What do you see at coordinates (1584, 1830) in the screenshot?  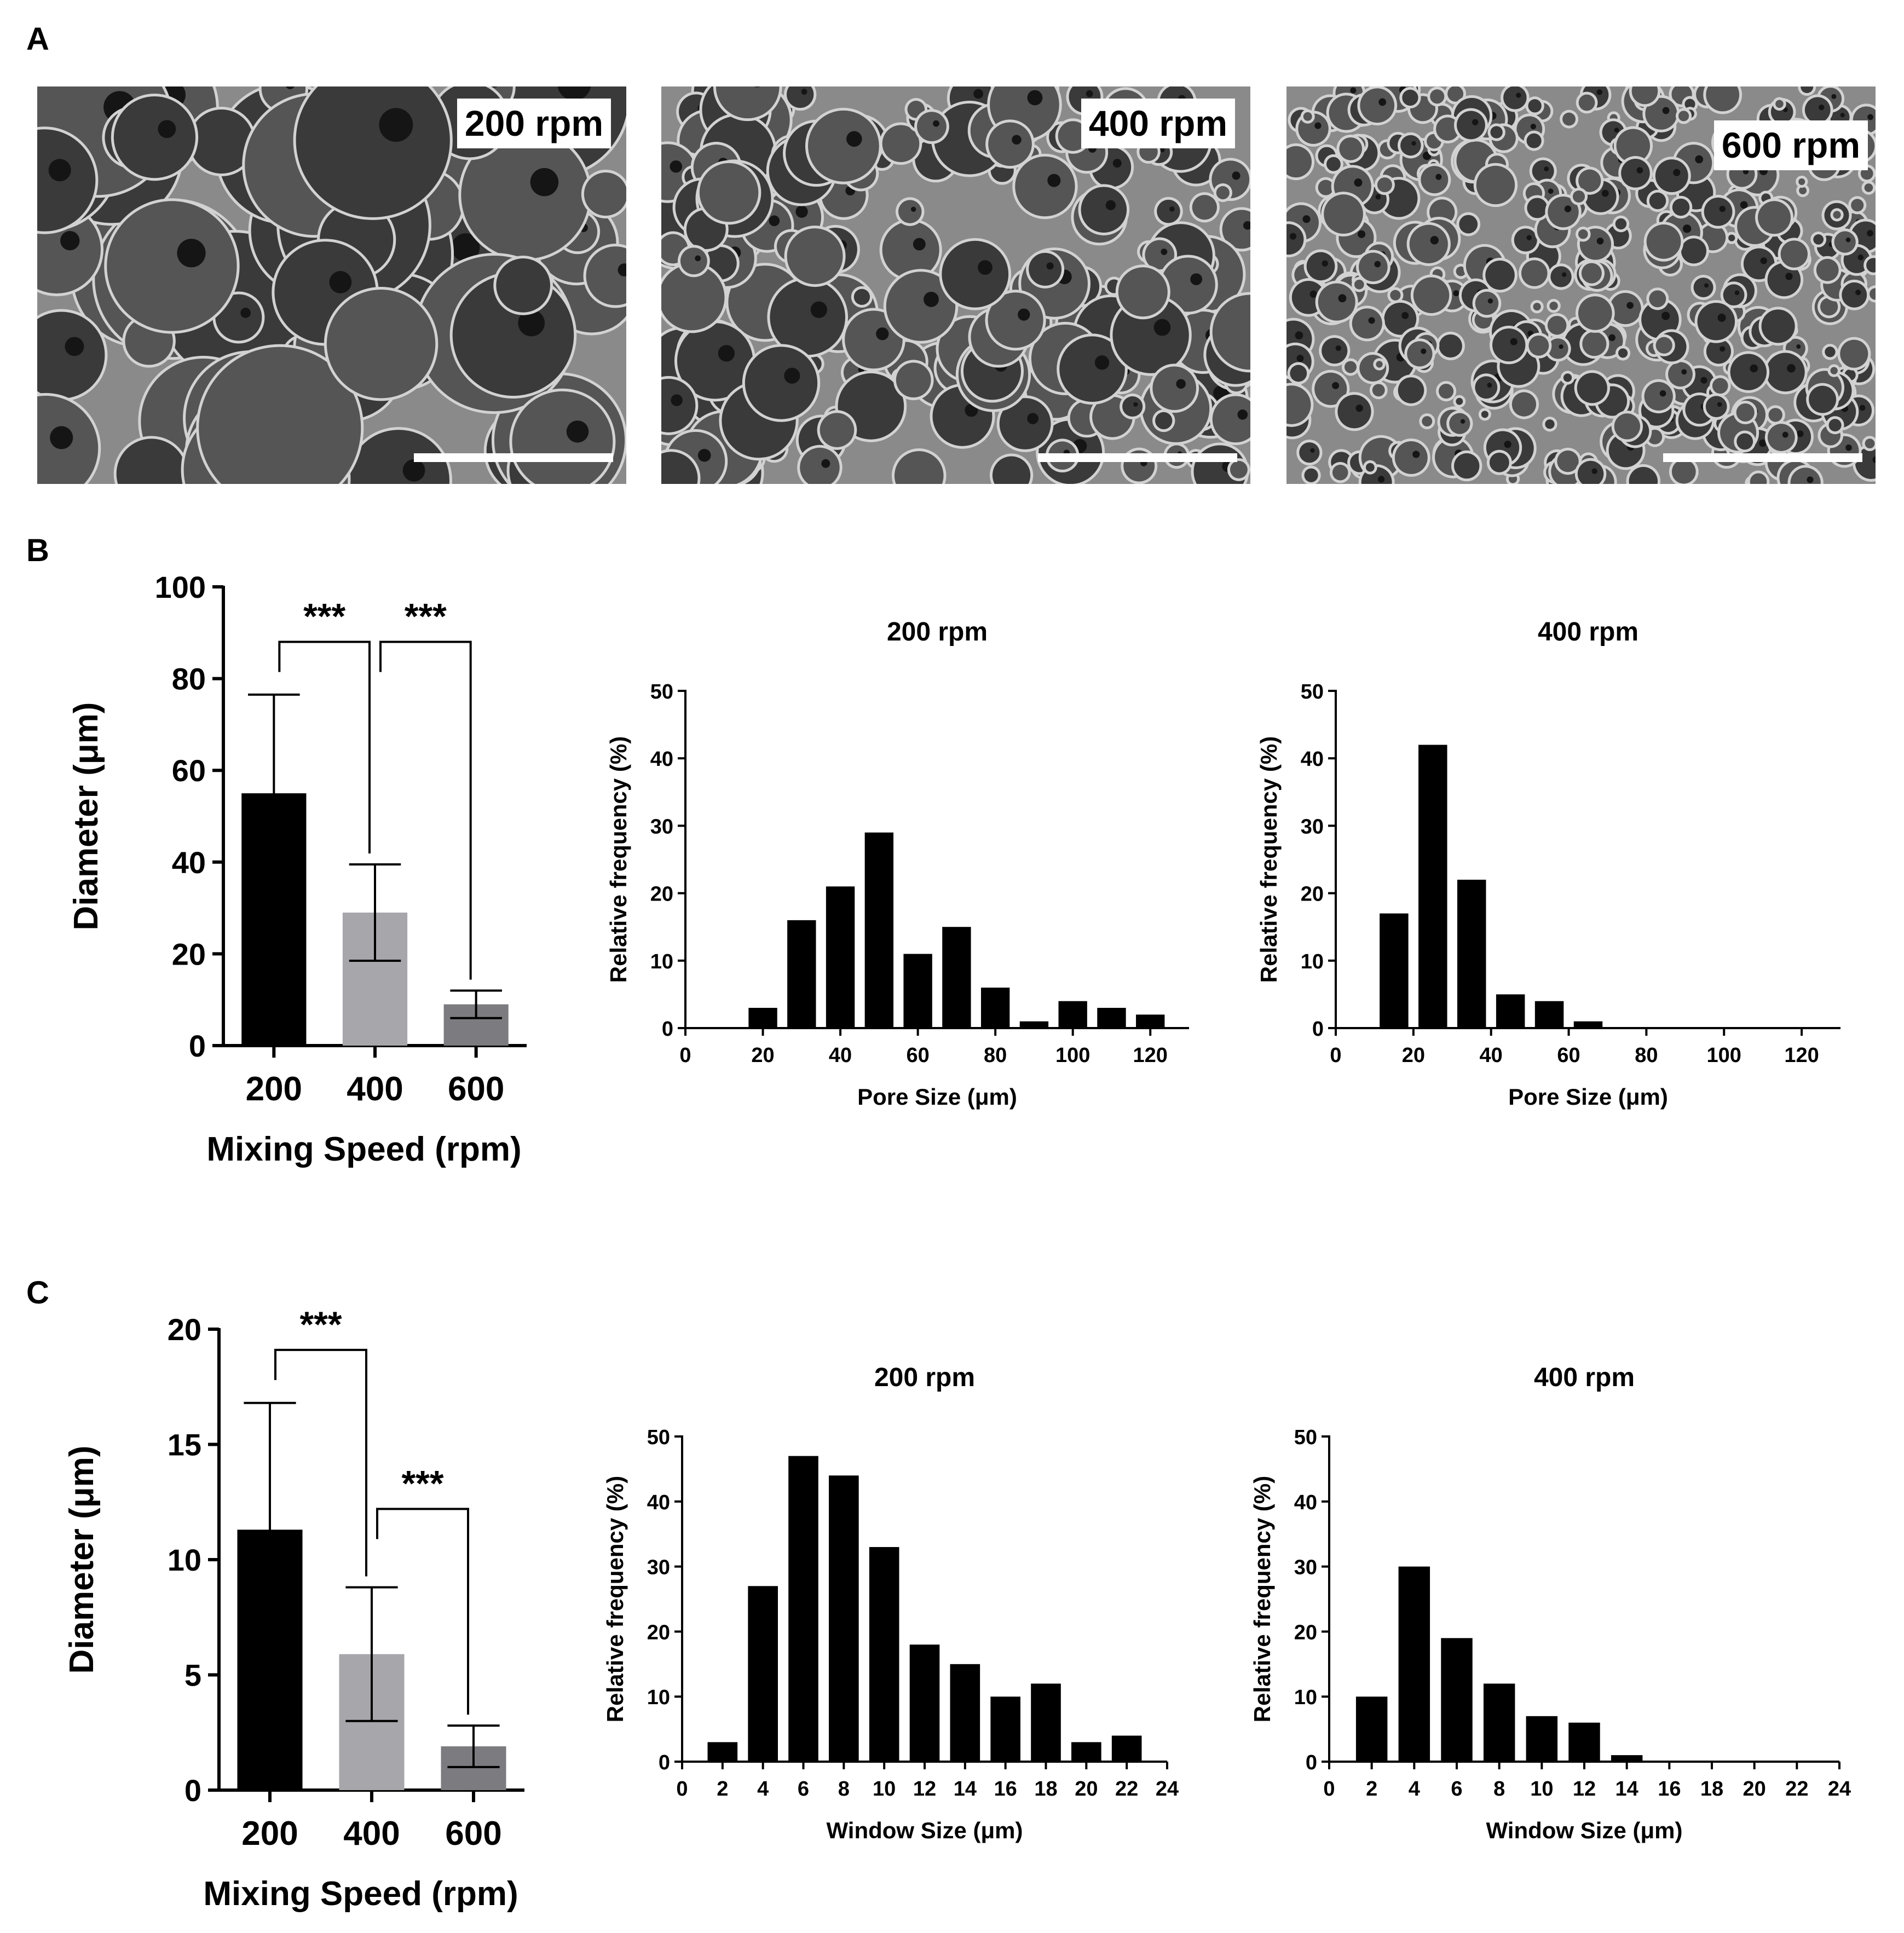 I see `x-axis-label: Window Size (μm)` at bounding box center [1584, 1830].